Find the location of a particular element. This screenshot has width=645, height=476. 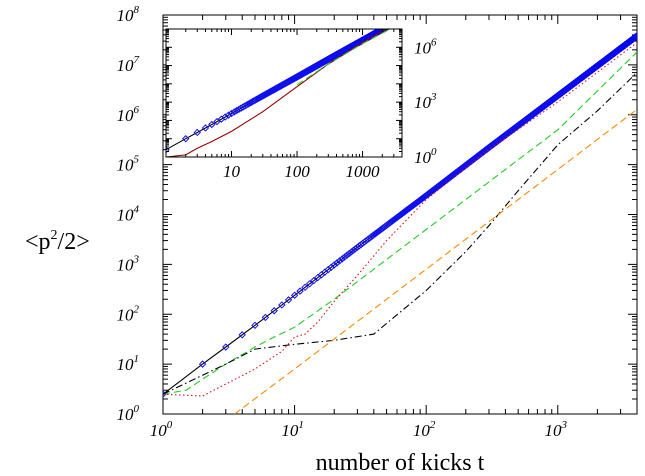

main-y-tick-label-exponent: 2 is located at coordinates (137, 309).